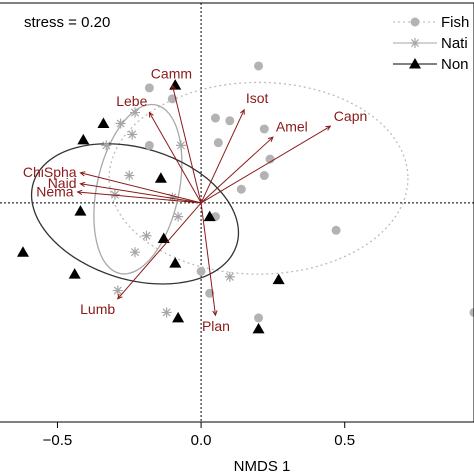 Image resolution: width=474 pixels, height=474 pixels. I want to click on vector-chispha: ChiSpha, so click(112, 184).